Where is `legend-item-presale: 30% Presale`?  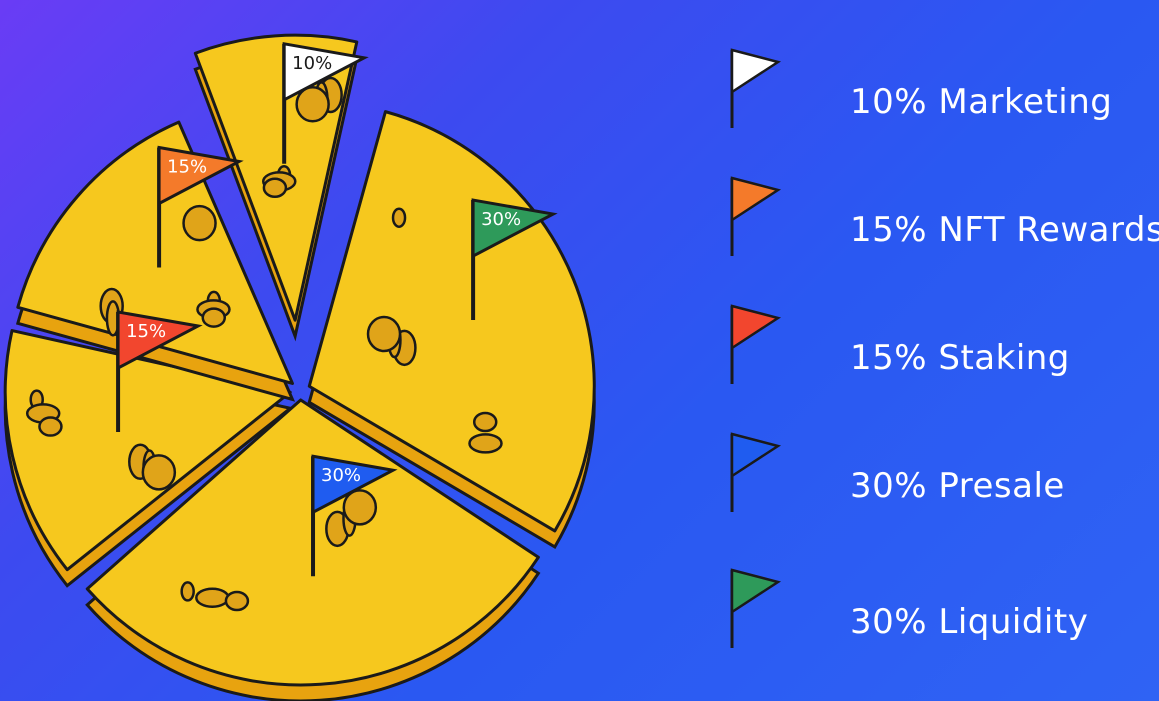 legend-item-presale: 30% Presale is located at coordinates (939, 469).